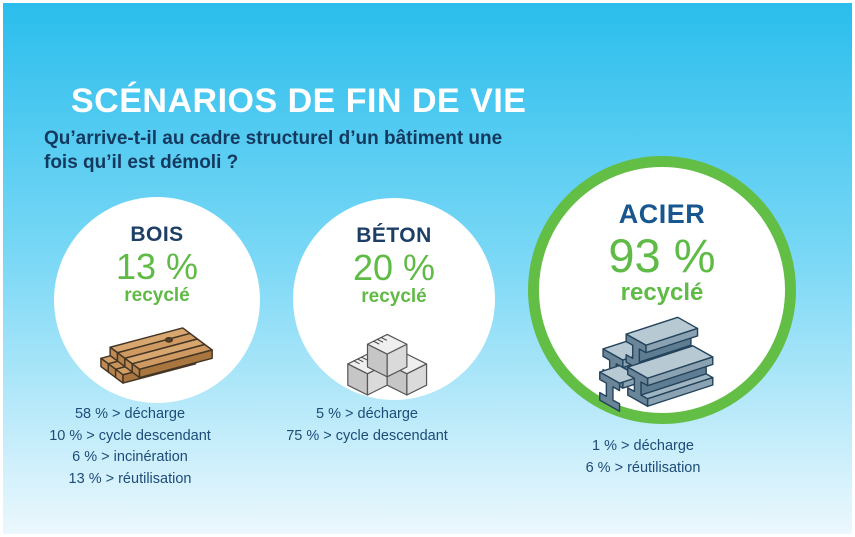 The width and height of the screenshot is (855, 537). I want to click on recycled-percent: 93 %, so click(662, 255).